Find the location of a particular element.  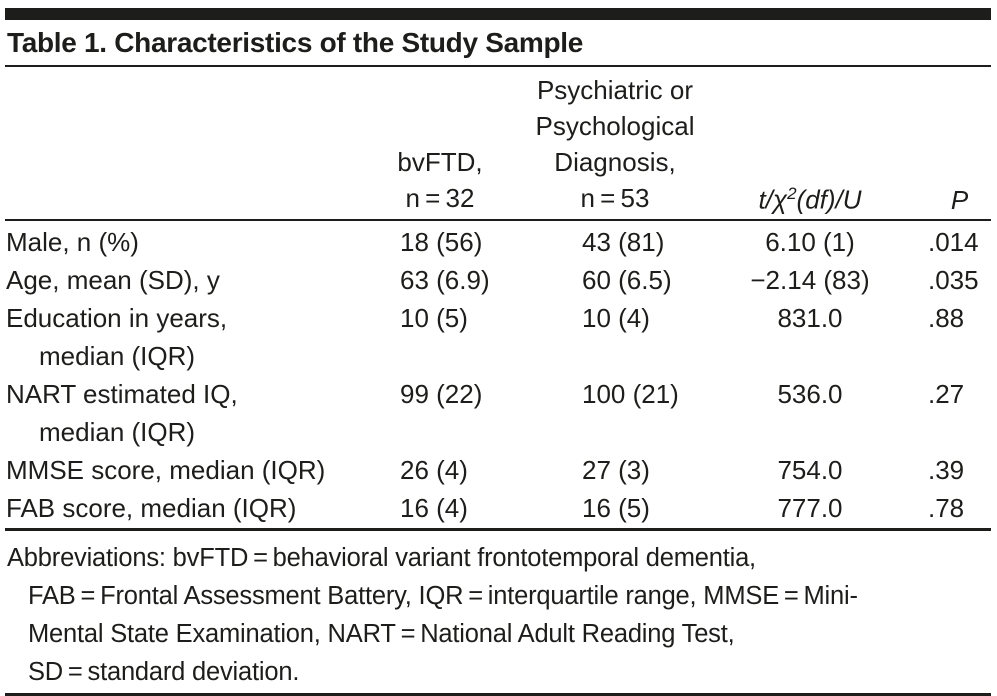

value-statistic: 754.0 is located at coordinates (810, 470).